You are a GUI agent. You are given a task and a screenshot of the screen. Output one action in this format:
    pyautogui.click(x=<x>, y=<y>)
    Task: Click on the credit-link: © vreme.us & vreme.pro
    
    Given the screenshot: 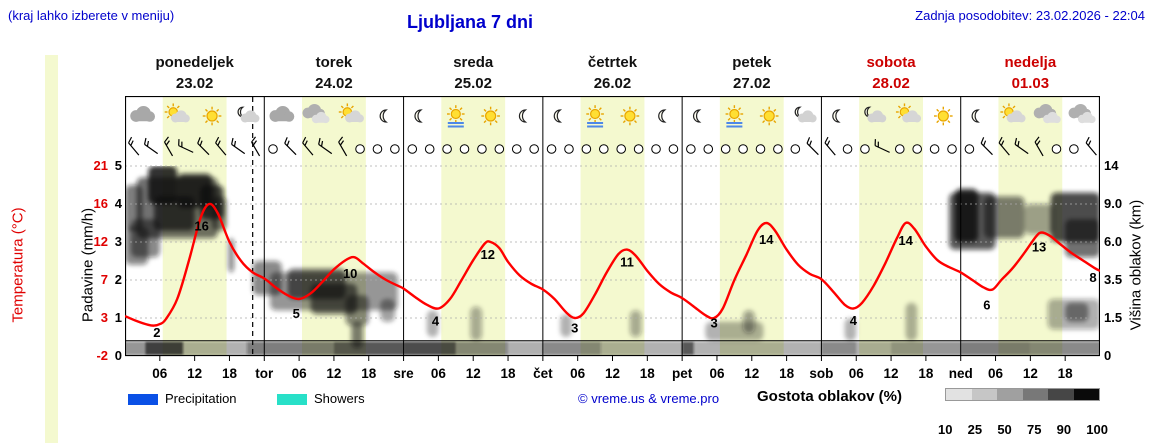 What is the action you would take?
    pyautogui.click(x=649, y=398)
    